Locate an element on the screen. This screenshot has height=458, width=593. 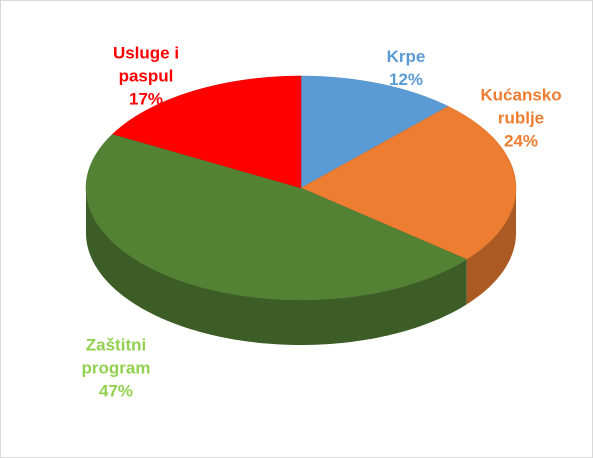
value-label: 17% is located at coordinates (146, 99).